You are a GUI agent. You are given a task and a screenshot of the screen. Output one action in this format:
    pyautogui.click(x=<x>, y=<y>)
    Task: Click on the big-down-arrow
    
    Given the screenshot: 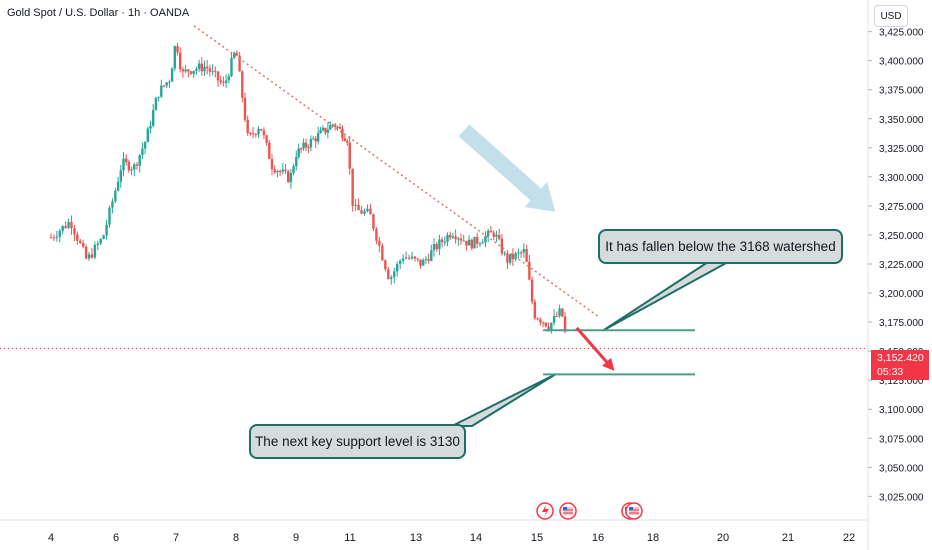 What is the action you would take?
    pyautogui.click(x=507, y=168)
    